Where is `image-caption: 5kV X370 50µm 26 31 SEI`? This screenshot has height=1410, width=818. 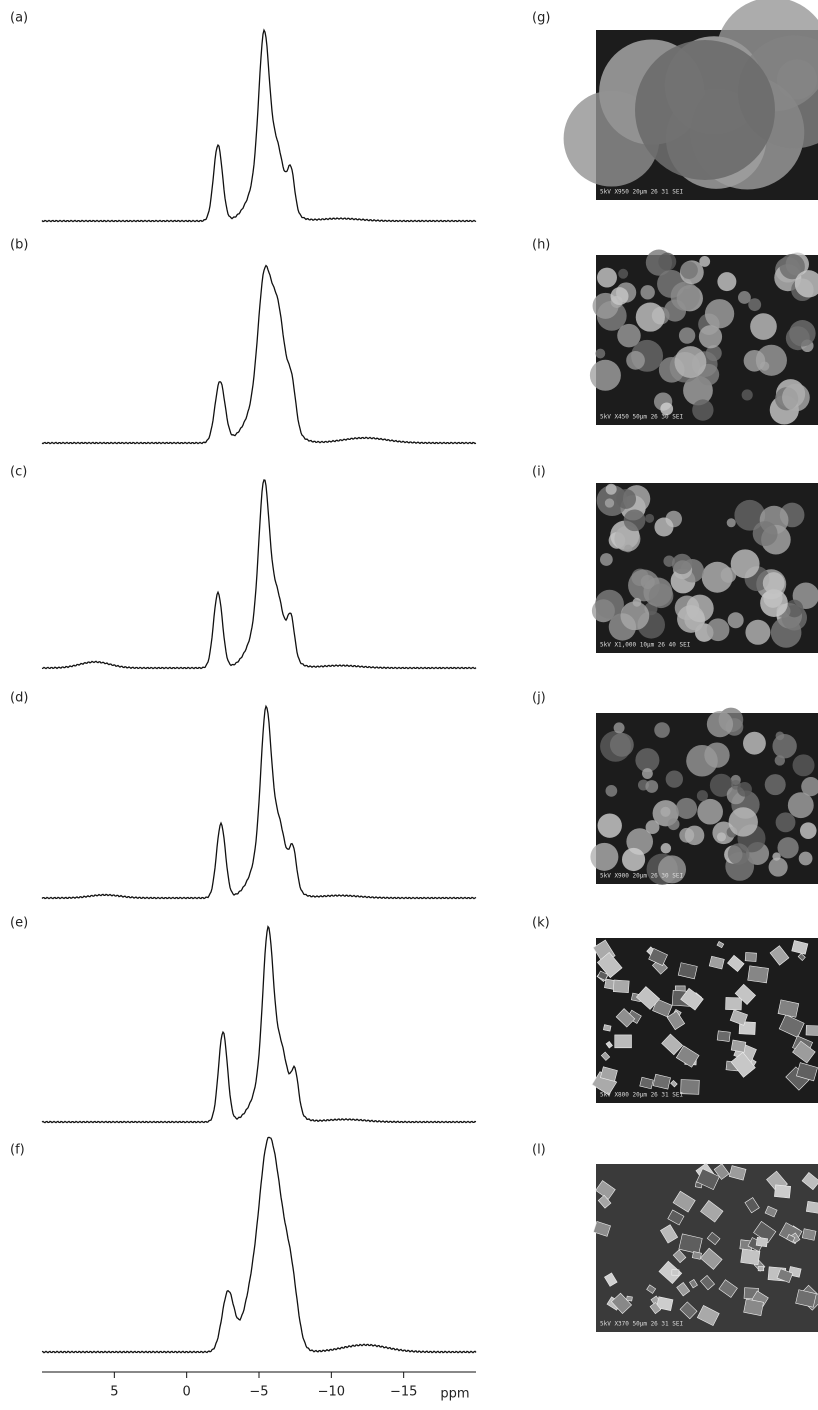 image-caption: 5kV X370 50µm 26 31 SEI is located at coordinates (641, 1324).